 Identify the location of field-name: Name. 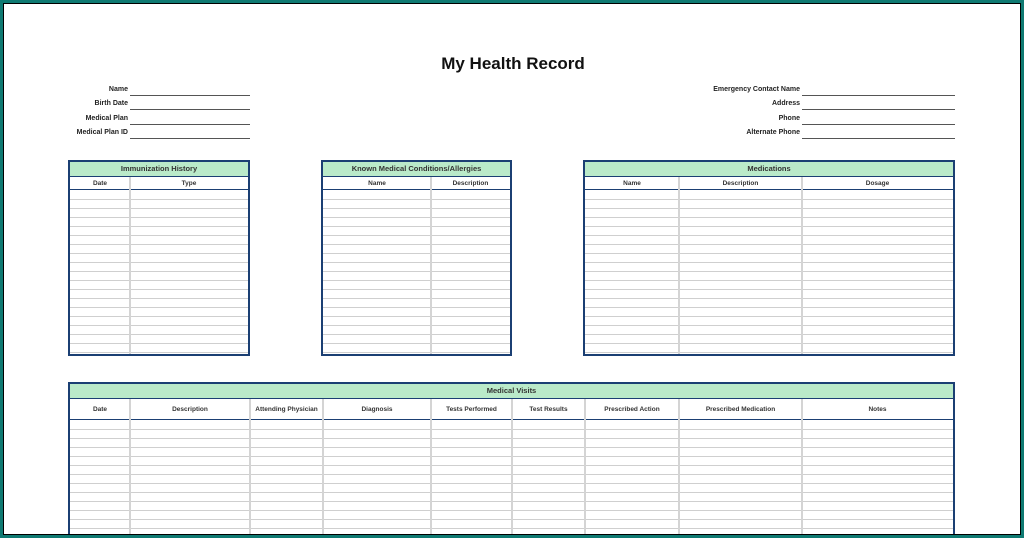
(512, 90).